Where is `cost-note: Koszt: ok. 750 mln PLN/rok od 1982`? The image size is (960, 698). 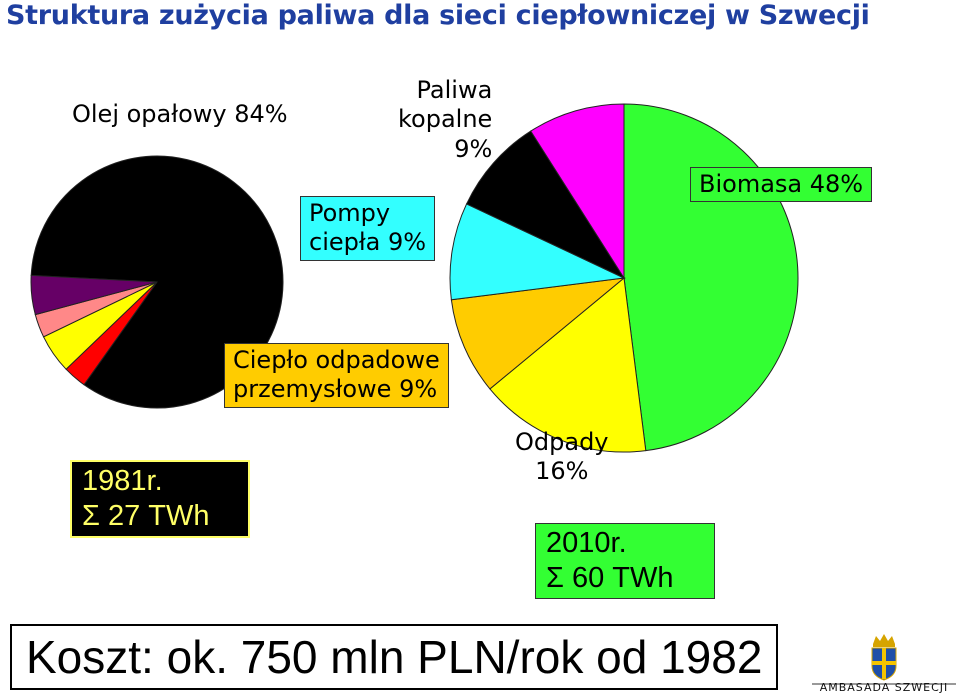
cost-note: Koszt: ok. 750 mln PLN/rok od 1982 is located at coordinates (394, 657).